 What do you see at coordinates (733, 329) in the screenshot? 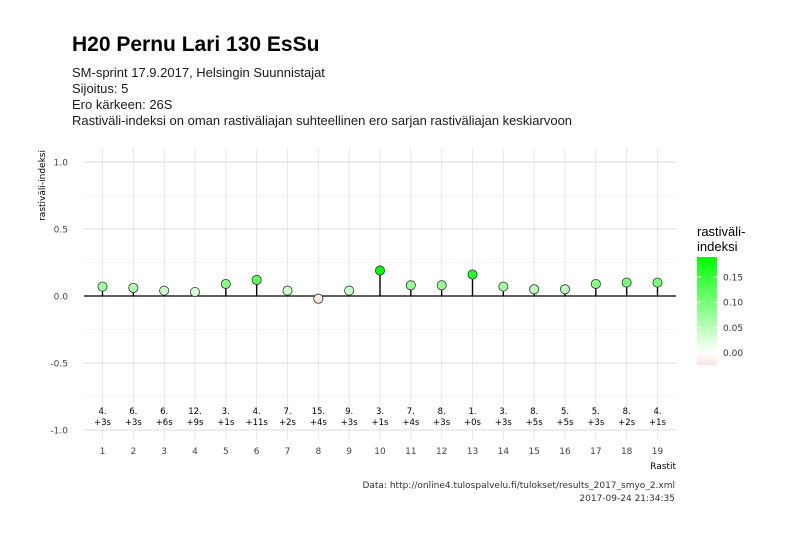
I see `legend-tick-label: 0.05` at bounding box center [733, 329].